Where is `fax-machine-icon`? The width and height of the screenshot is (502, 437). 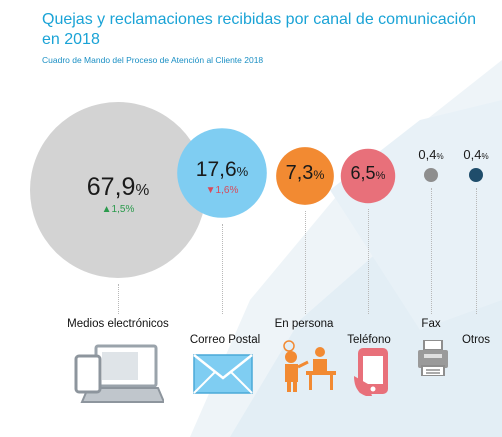
fax-machine-icon is located at coordinates (433, 358).